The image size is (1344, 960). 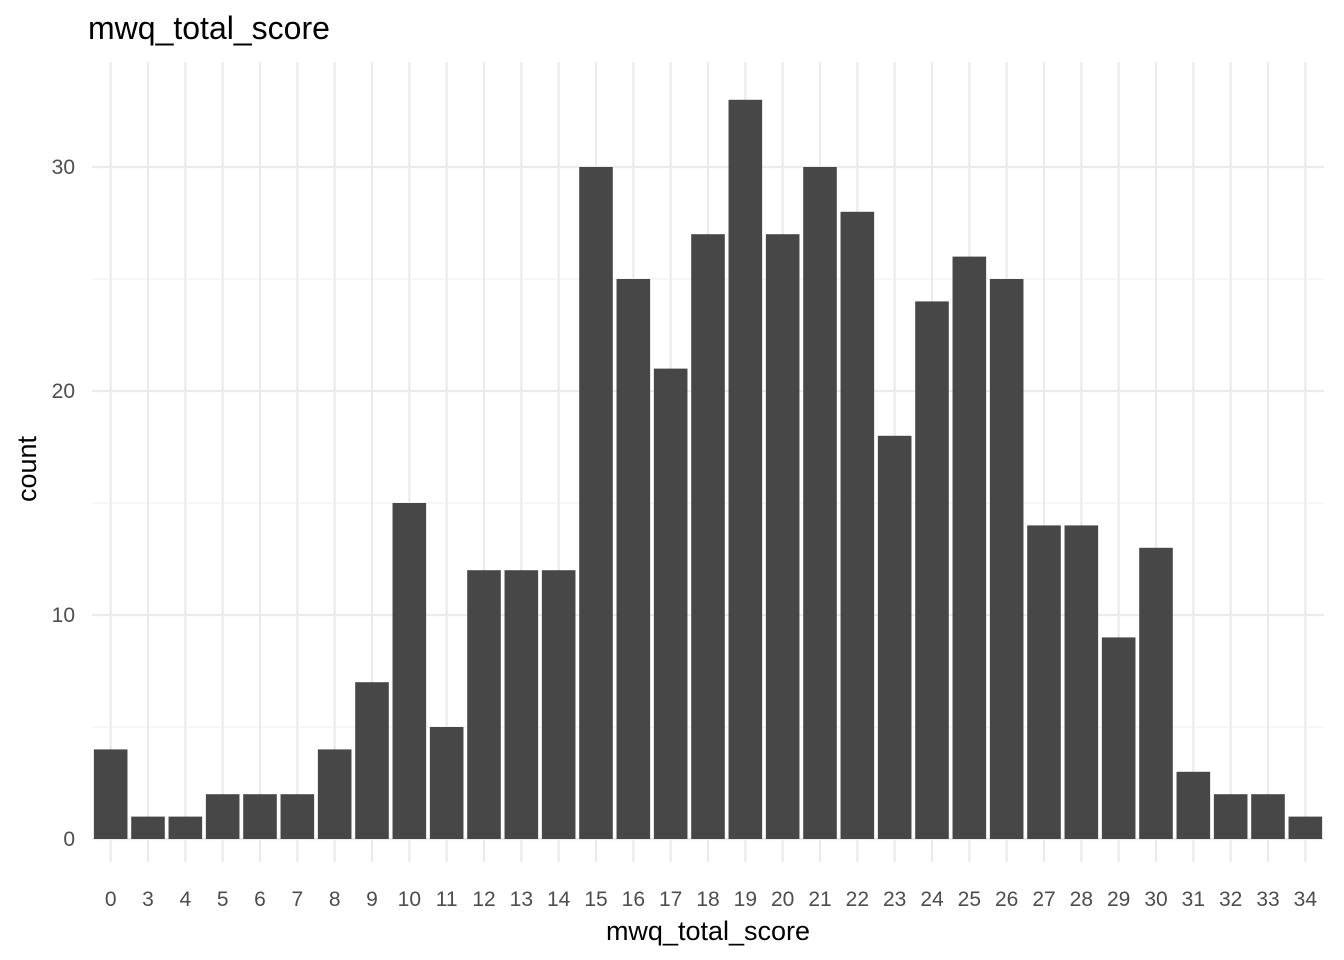 I want to click on x-tick-label: 31, so click(x=1193, y=899).